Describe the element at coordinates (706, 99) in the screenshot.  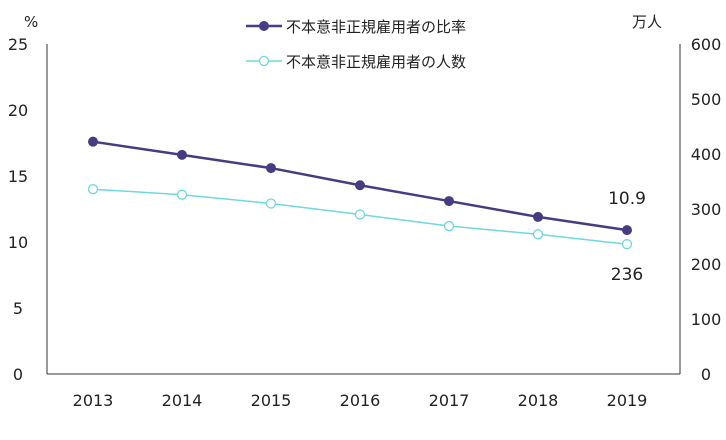
I see `right-tick-label: 500` at that location.